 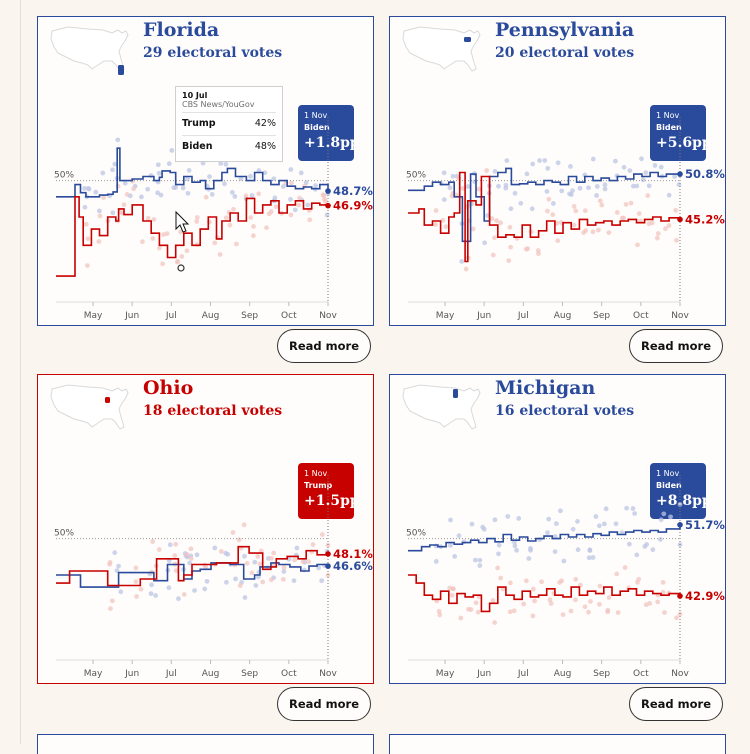 I want to click on read-more-button-michigan: Read more, so click(x=676, y=704).